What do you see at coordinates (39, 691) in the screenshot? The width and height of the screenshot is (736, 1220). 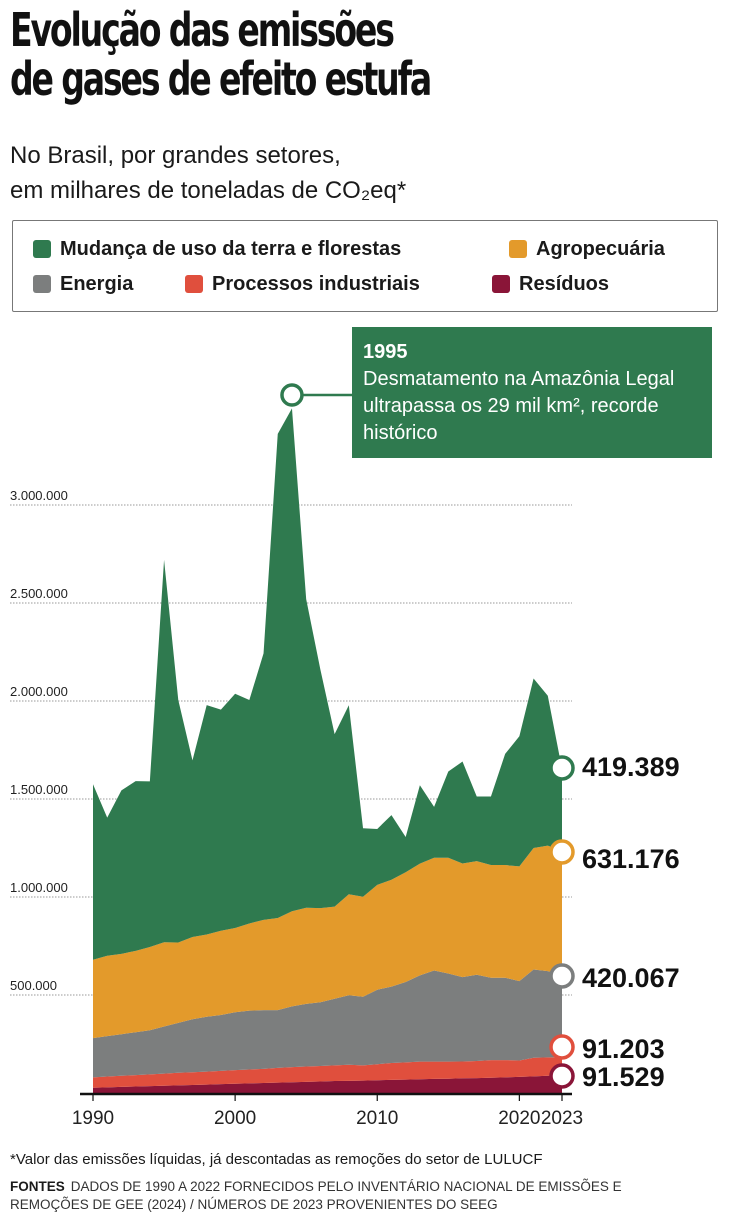 I see `y-tick-label-2000000: 2.000.000` at bounding box center [39, 691].